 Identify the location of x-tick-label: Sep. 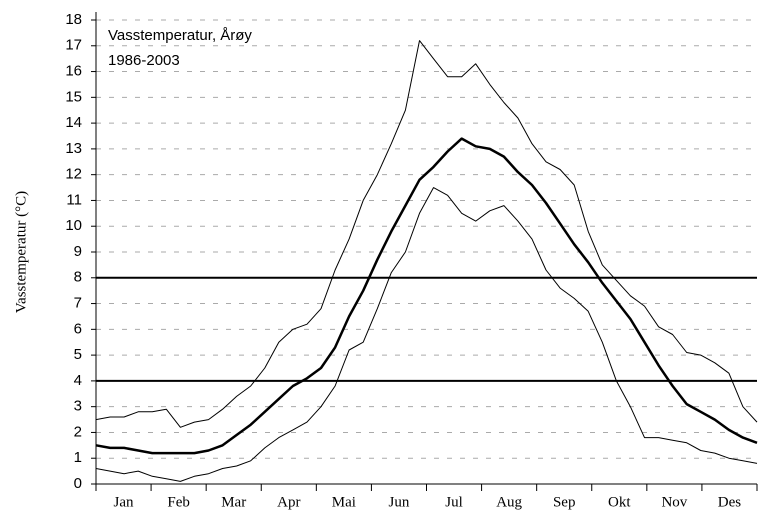
(564, 502).